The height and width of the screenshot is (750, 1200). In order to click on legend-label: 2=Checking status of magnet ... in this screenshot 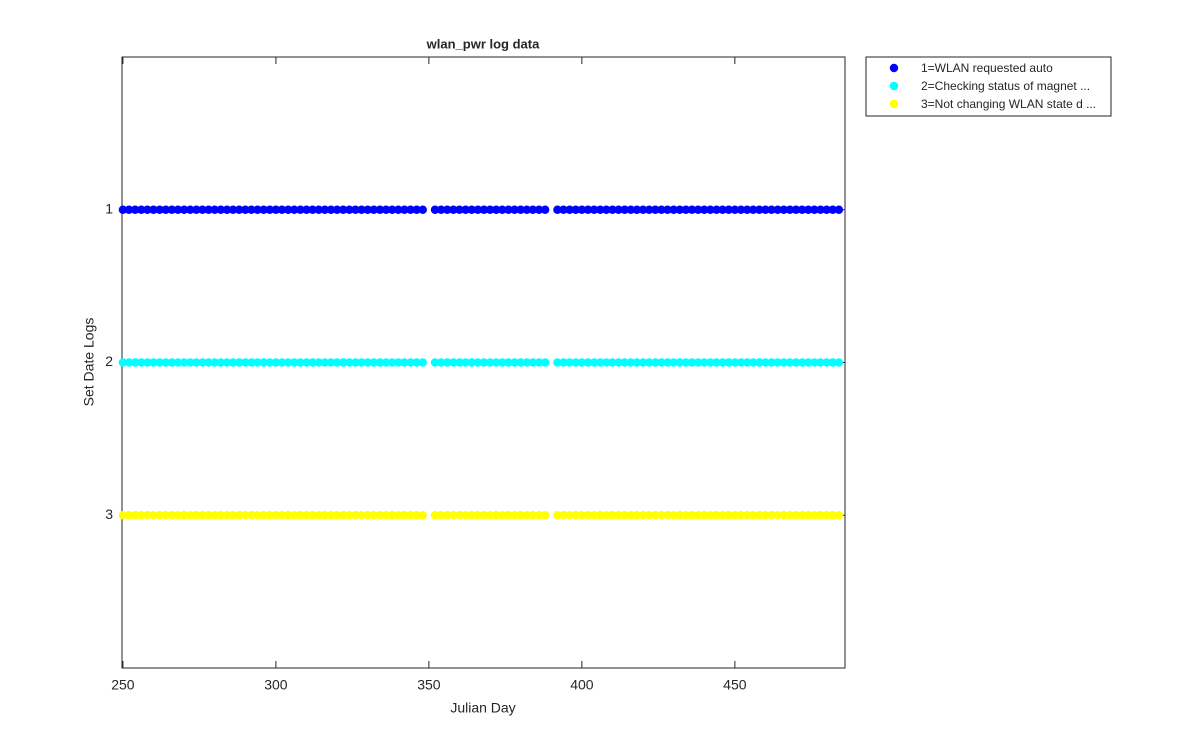, I will do `click(1005, 86)`.